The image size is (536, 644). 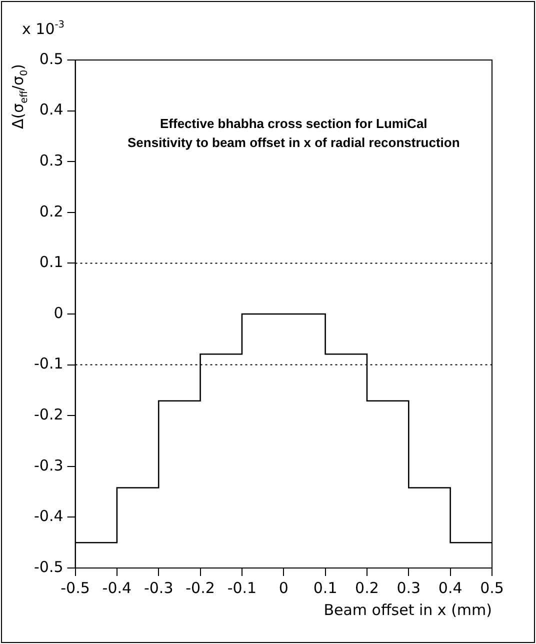 What do you see at coordinates (49, 414) in the screenshot?
I see `y-tick-label: -0.2` at bounding box center [49, 414].